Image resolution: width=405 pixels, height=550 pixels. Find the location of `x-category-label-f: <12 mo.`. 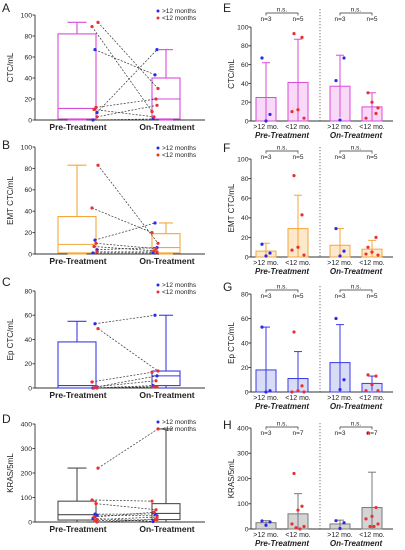

x-category-label-f: <12 mo. is located at coordinates (372, 263).